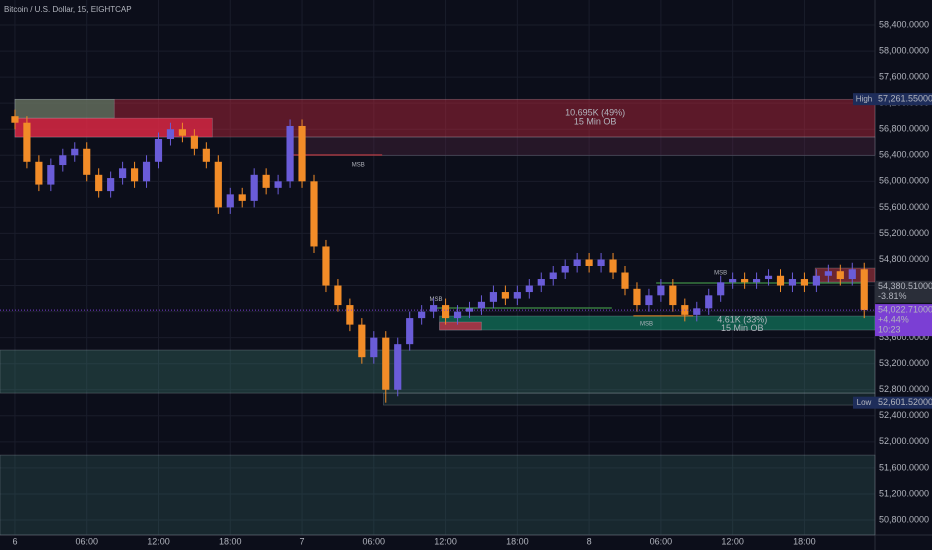 The width and height of the screenshot is (932, 550). What do you see at coordinates (68, 9) in the screenshot?
I see `chart-title: Bitcoin / U.S. Dollar, 15, EIGHTCAP` at bounding box center [68, 9].